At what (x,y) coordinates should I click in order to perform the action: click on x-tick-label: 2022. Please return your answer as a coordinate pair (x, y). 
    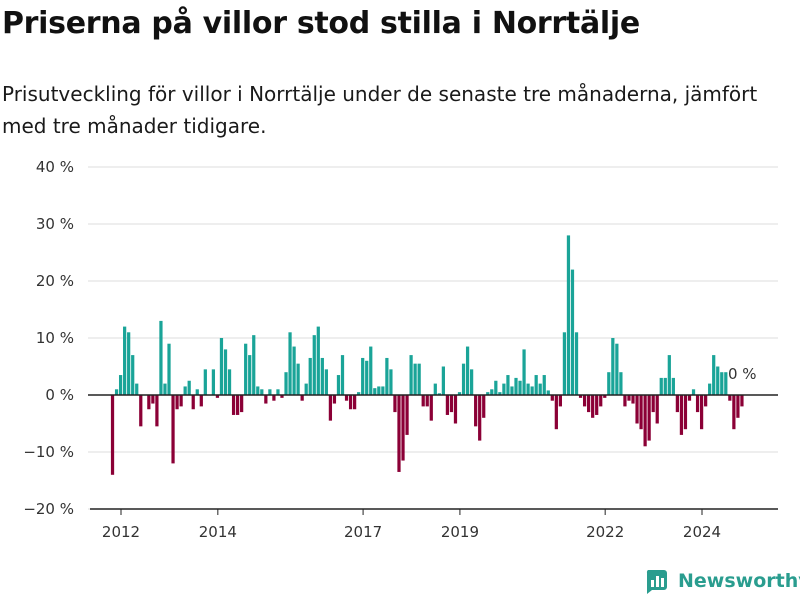
    Looking at the image, I should click on (605, 532).